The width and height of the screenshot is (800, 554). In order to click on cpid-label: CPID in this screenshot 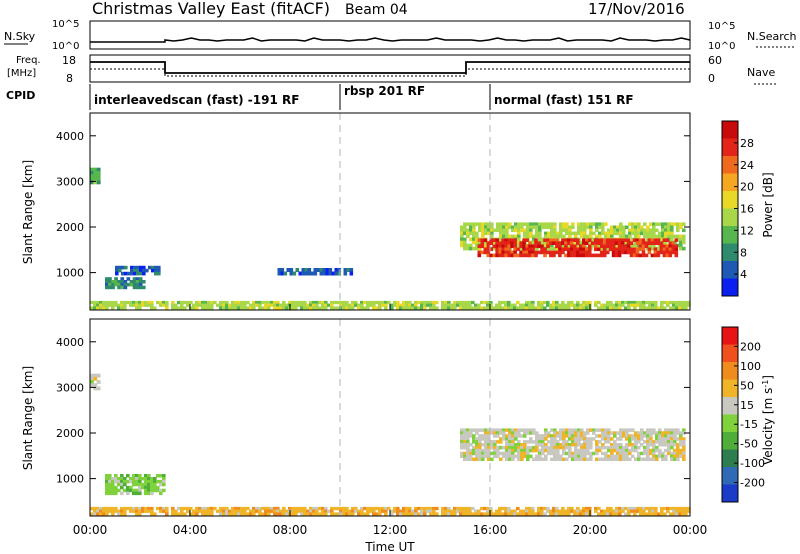, I will do `click(20, 95)`.